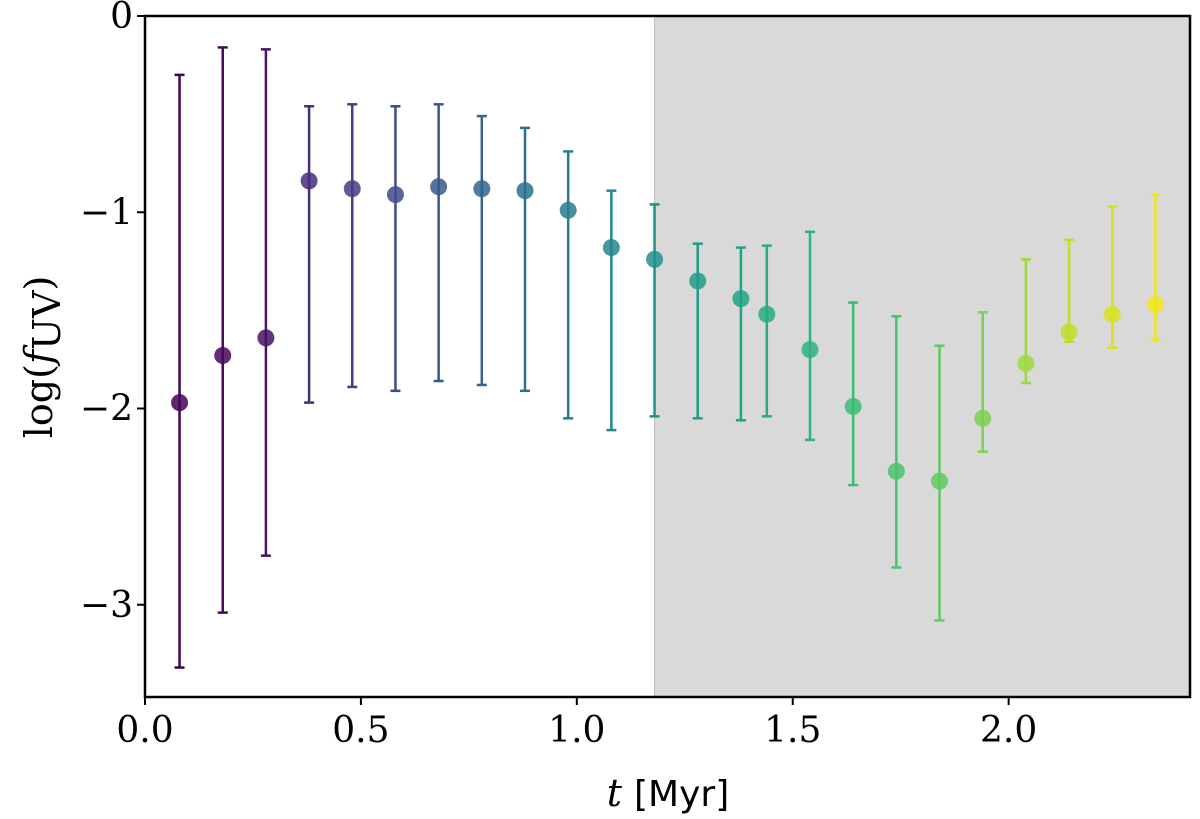 This screenshot has width=1200, height=819. I want to click on x-tick-label: 0.0, so click(144, 730).